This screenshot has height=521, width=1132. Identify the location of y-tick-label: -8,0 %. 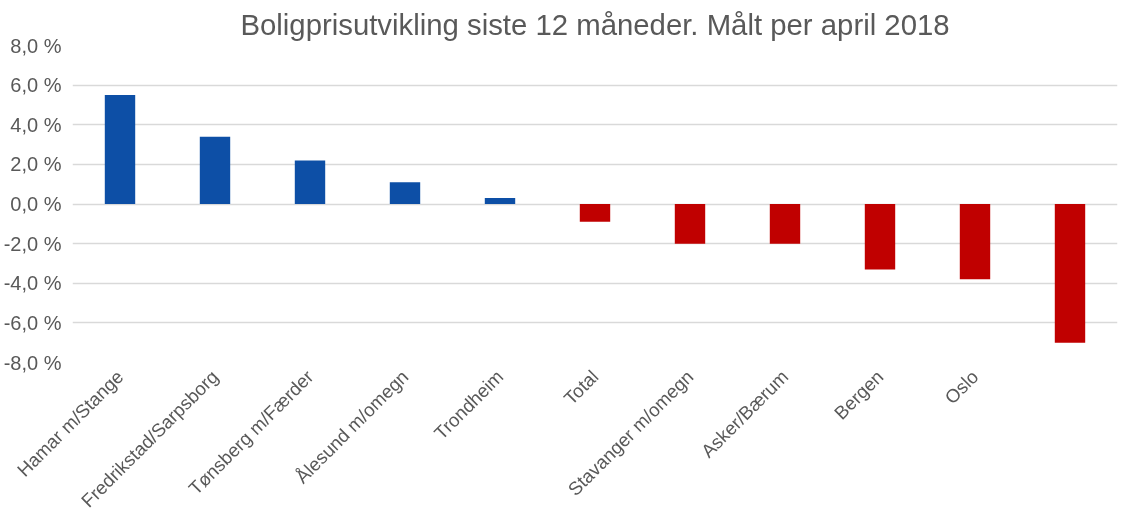
(32, 362).